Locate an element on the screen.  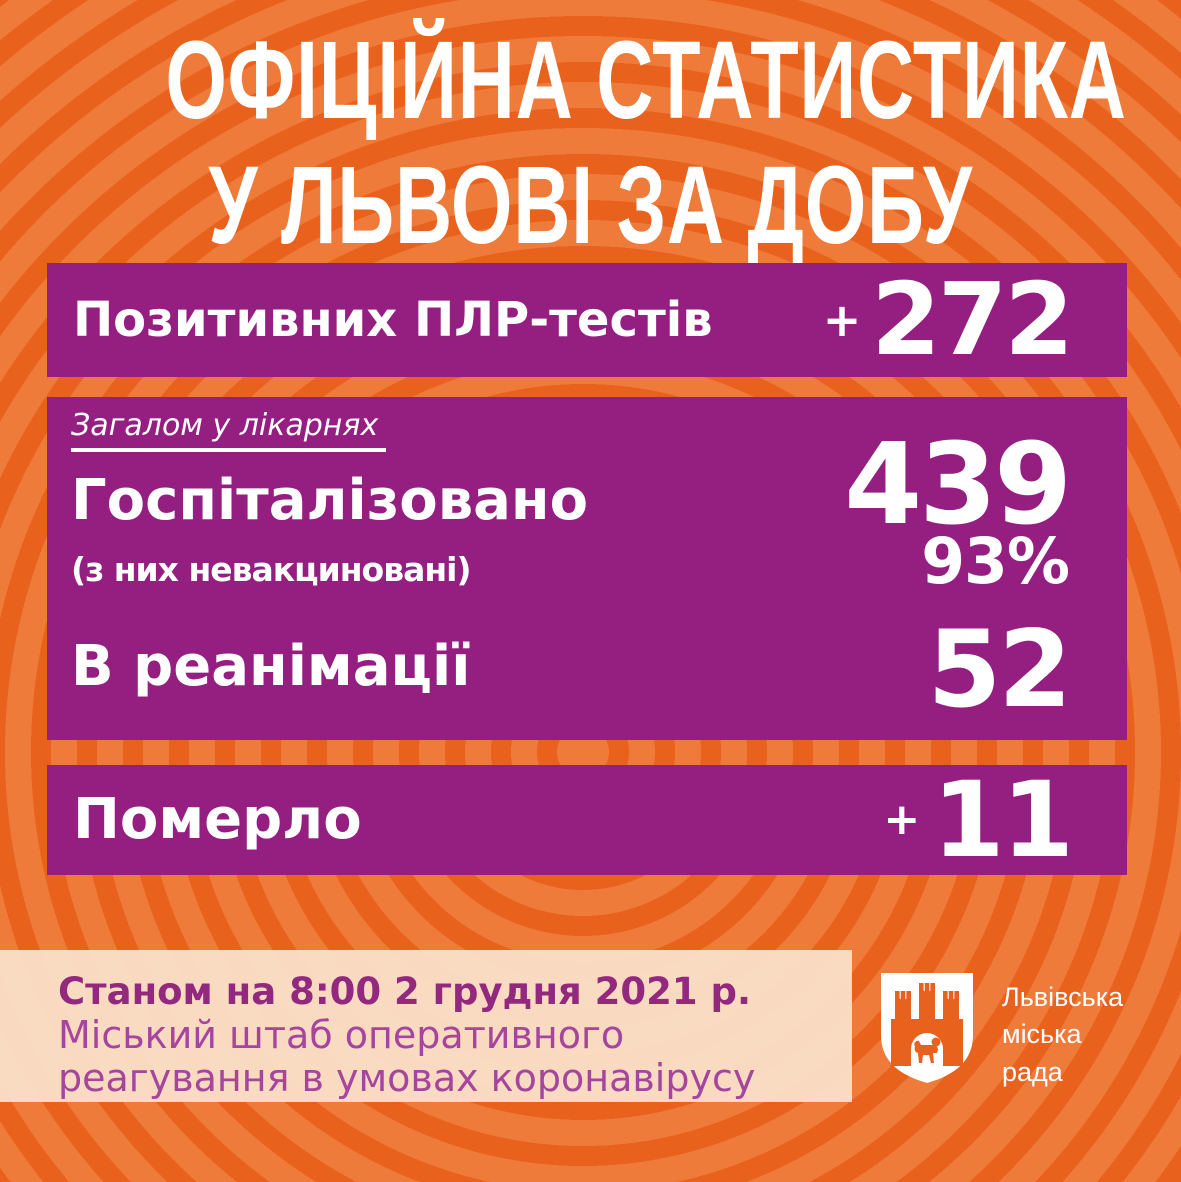
council-name-line-1: Львівська is located at coordinates (1063, 997).